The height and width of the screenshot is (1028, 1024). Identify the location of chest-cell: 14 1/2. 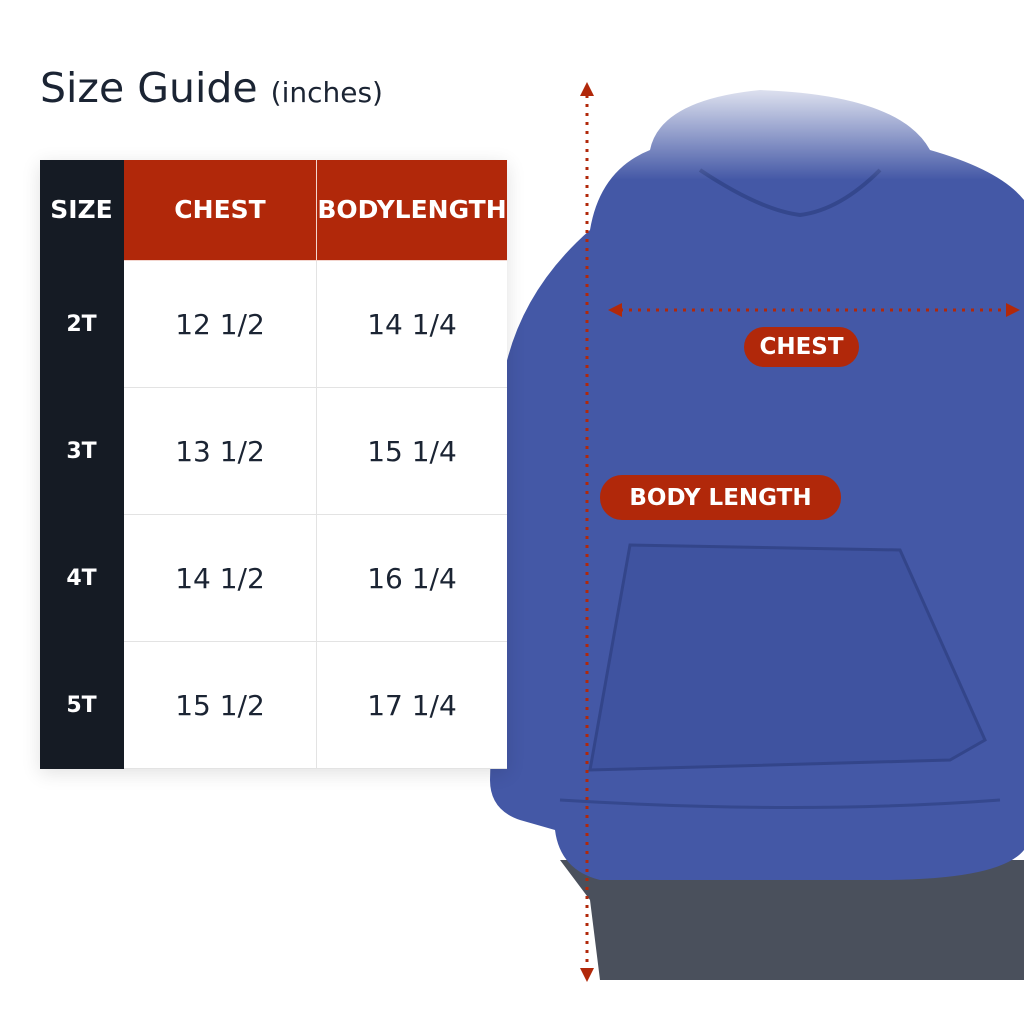
(220, 578).